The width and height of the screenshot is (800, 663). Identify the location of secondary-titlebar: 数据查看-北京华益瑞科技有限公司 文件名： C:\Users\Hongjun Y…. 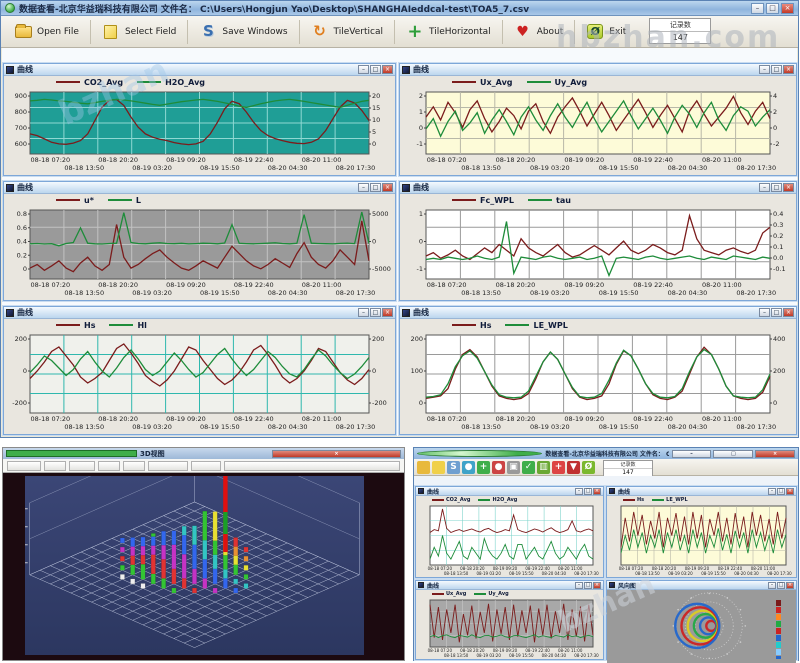
(606, 453).